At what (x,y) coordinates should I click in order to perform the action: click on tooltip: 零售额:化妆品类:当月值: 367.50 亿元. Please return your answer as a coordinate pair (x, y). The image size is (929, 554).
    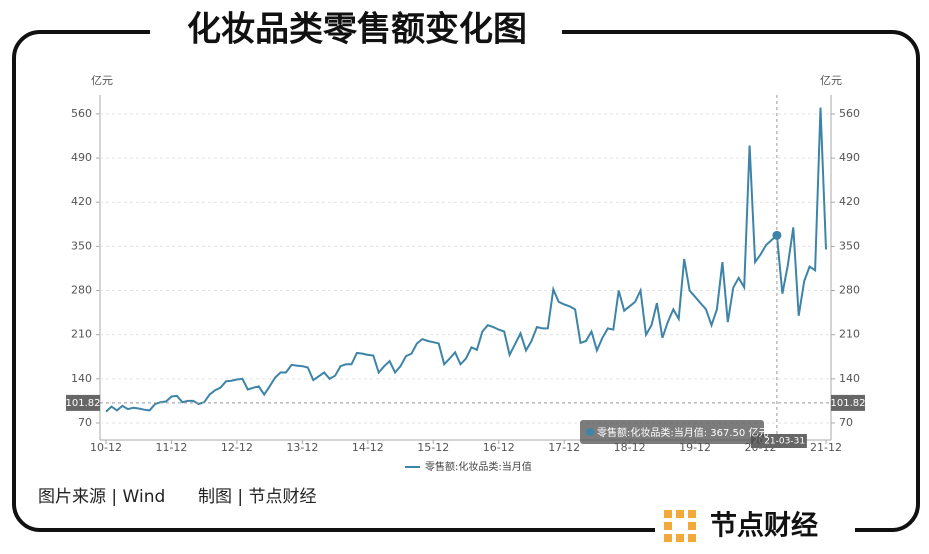
    Looking at the image, I should click on (682, 432).